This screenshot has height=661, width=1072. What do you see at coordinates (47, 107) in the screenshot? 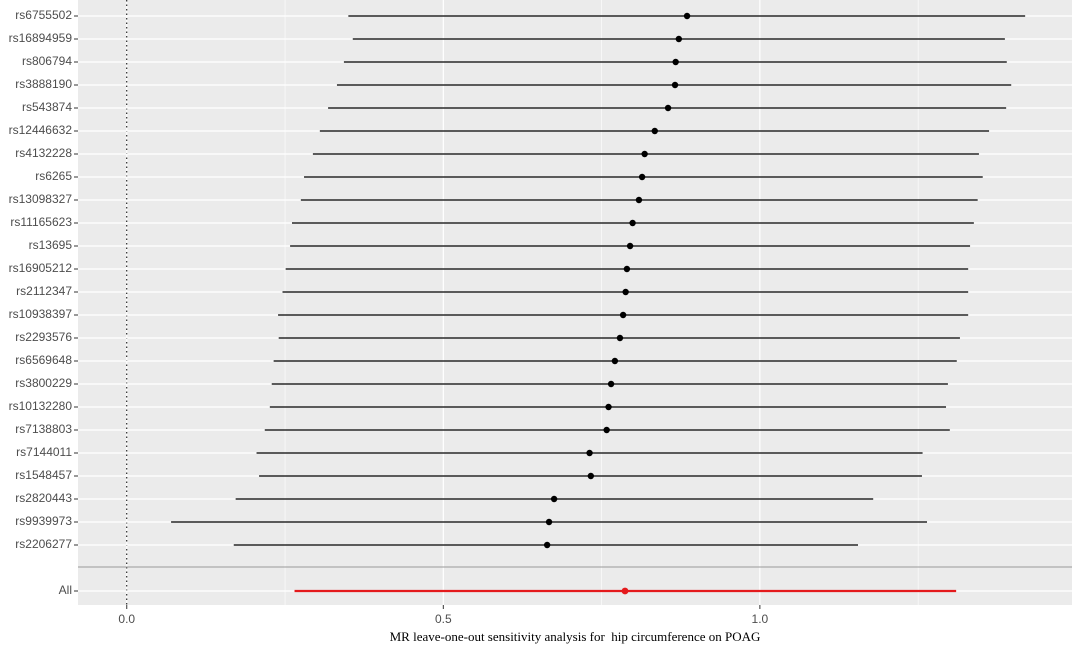
I see `y-tick-label: rs543874` at bounding box center [47, 107].